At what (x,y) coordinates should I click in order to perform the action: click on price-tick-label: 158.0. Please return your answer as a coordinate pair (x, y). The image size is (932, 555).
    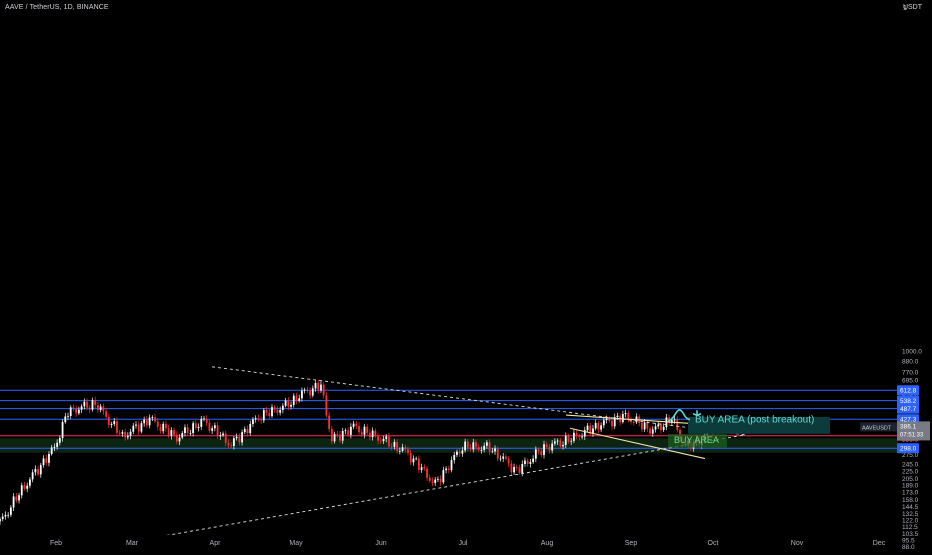
    Looking at the image, I should click on (910, 500).